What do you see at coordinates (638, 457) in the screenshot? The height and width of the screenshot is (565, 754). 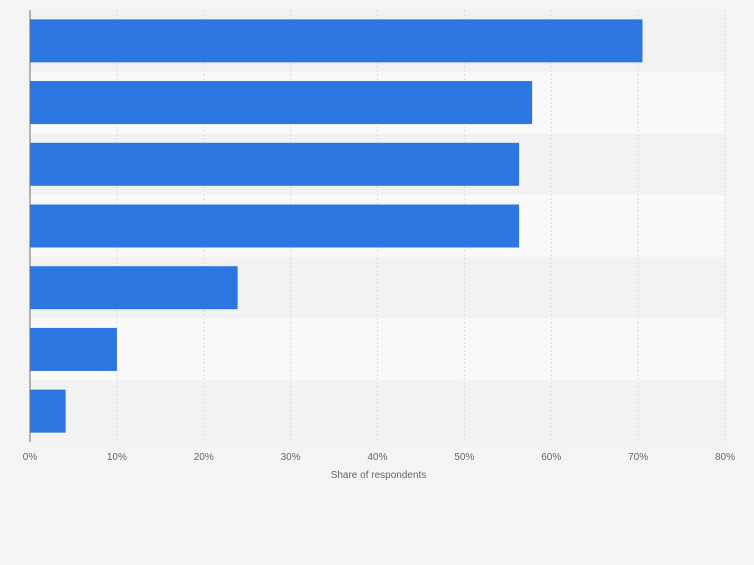 I see `x-tick-label: 70%` at bounding box center [638, 457].